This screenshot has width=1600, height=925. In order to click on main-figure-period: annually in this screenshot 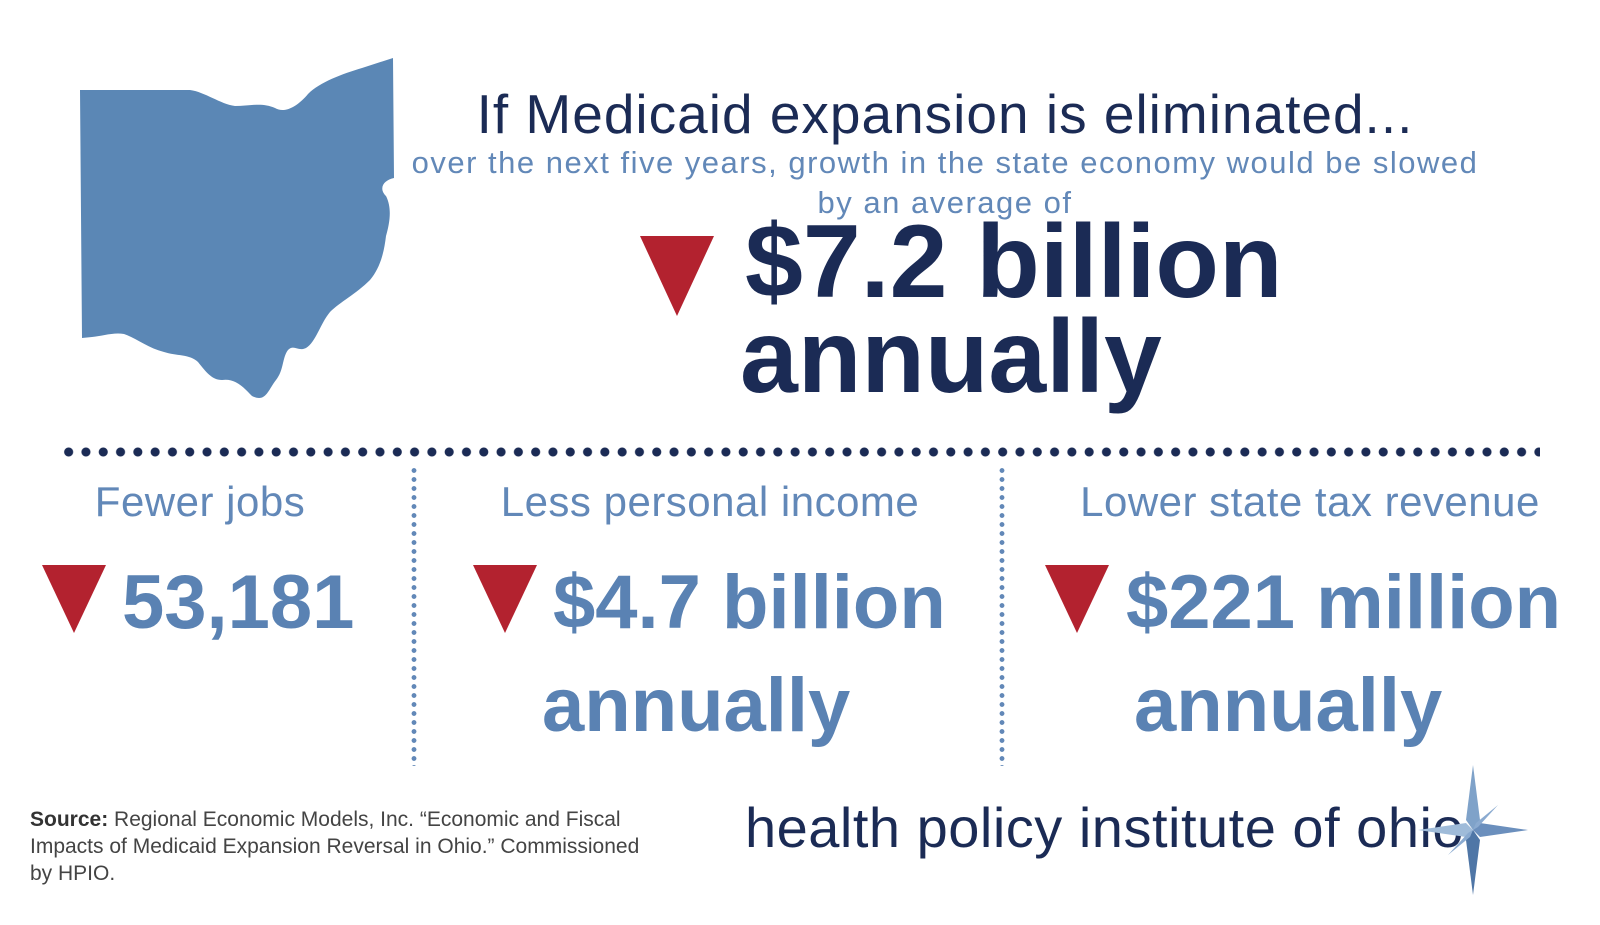, I will do `click(951, 357)`.